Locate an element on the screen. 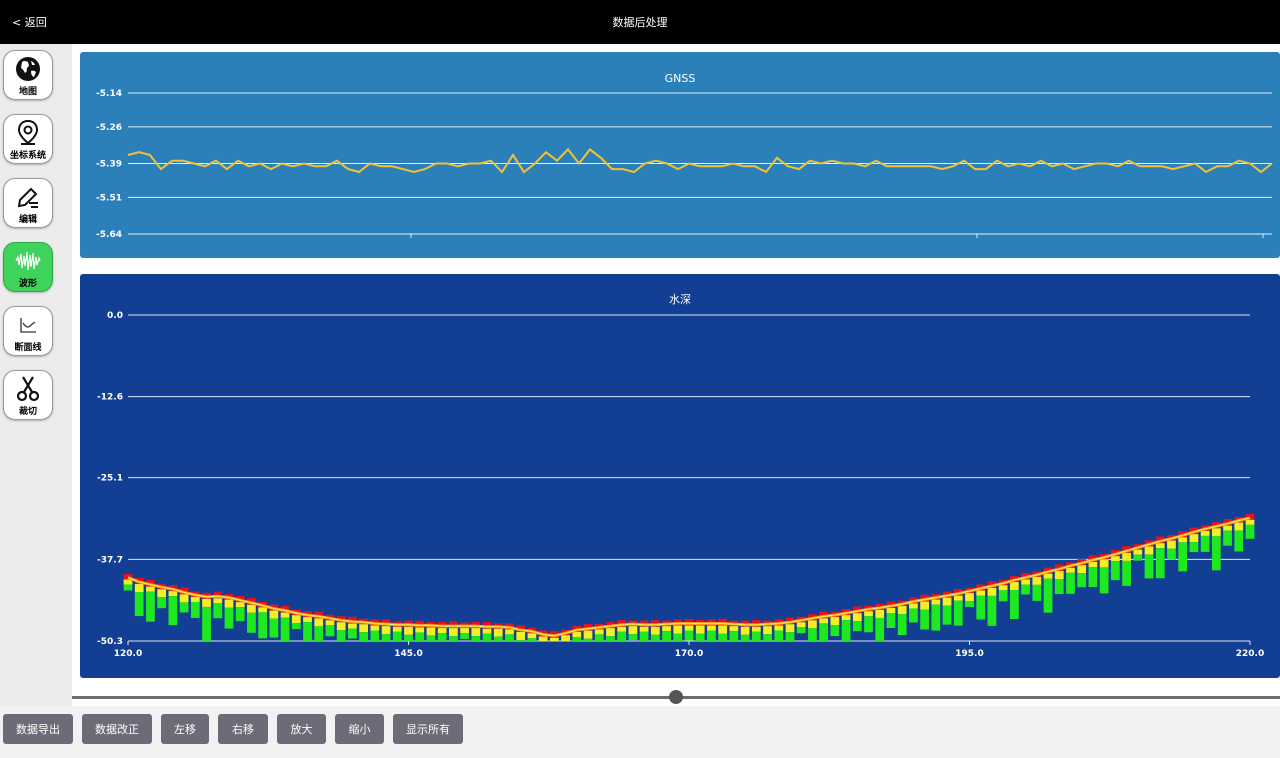 The image size is (1280, 758). waveform-icon is located at coordinates (28, 261).